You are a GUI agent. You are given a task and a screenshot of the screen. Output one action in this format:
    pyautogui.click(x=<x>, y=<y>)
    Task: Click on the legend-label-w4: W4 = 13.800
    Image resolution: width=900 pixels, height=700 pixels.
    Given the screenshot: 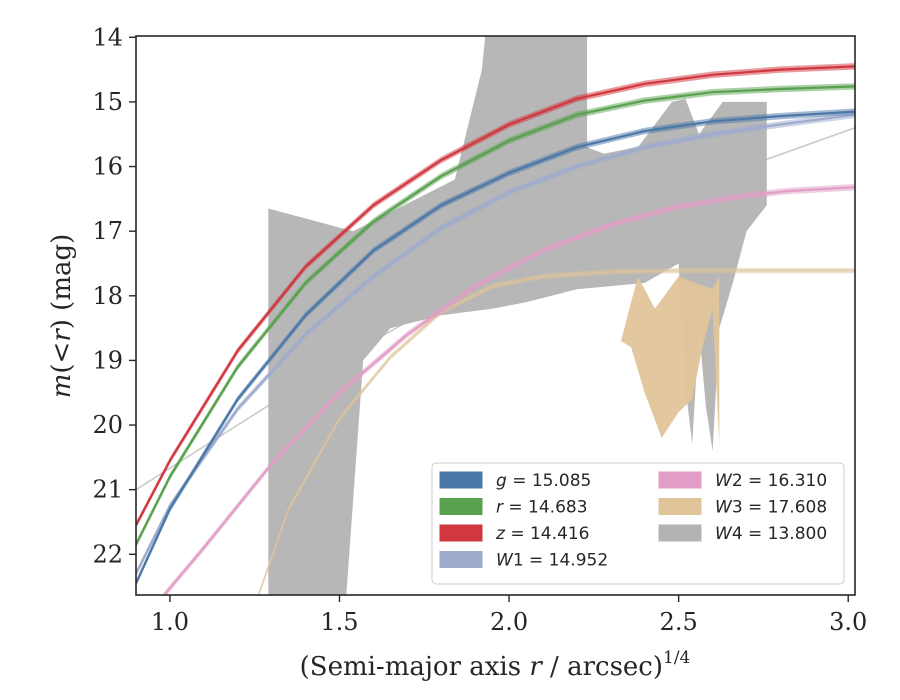 What is the action you would take?
    pyautogui.click(x=771, y=534)
    